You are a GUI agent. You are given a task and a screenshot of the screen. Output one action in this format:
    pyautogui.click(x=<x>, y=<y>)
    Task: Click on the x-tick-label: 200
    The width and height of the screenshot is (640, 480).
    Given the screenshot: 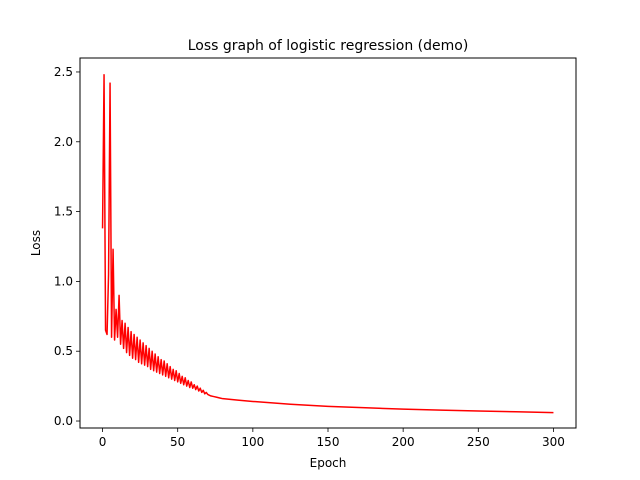 What is the action you would take?
    pyautogui.click(x=403, y=442)
    